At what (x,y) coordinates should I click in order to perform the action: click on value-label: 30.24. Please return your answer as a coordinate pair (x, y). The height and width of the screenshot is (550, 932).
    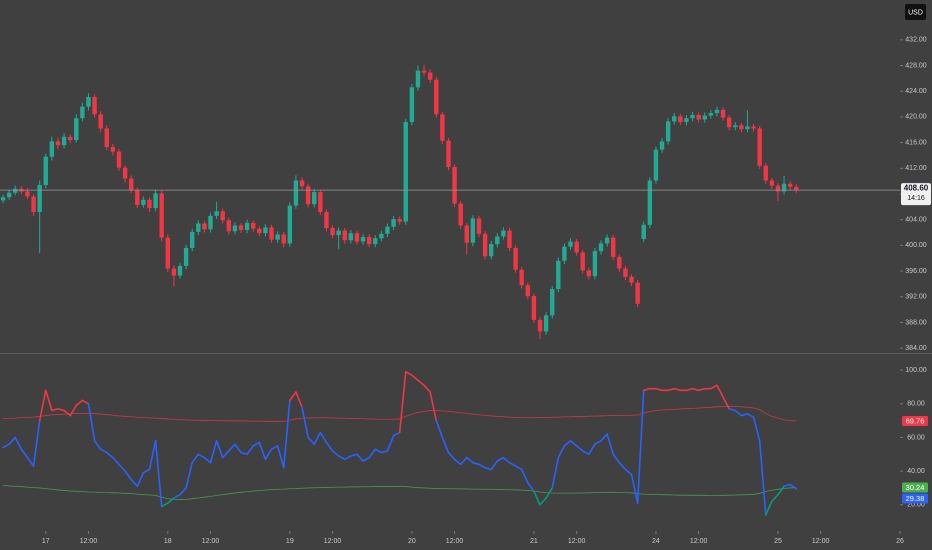
    Looking at the image, I should click on (915, 487).